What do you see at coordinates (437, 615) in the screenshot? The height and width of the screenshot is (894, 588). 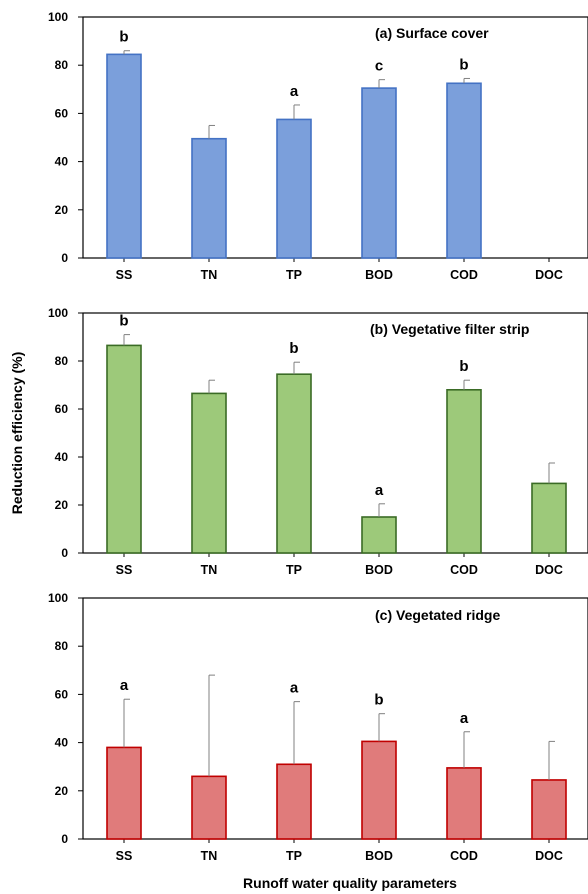 I see `panel-title: (c) Vegetated ridge` at bounding box center [437, 615].